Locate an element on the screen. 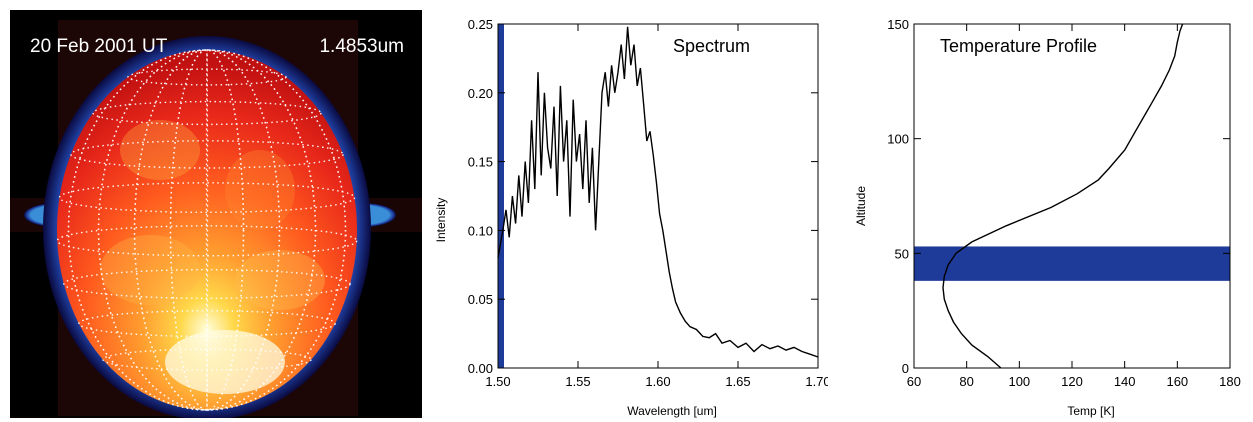 This screenshot has height=422, width=1253. x-tick-label: 160 is located at coordinates (1177, 381).